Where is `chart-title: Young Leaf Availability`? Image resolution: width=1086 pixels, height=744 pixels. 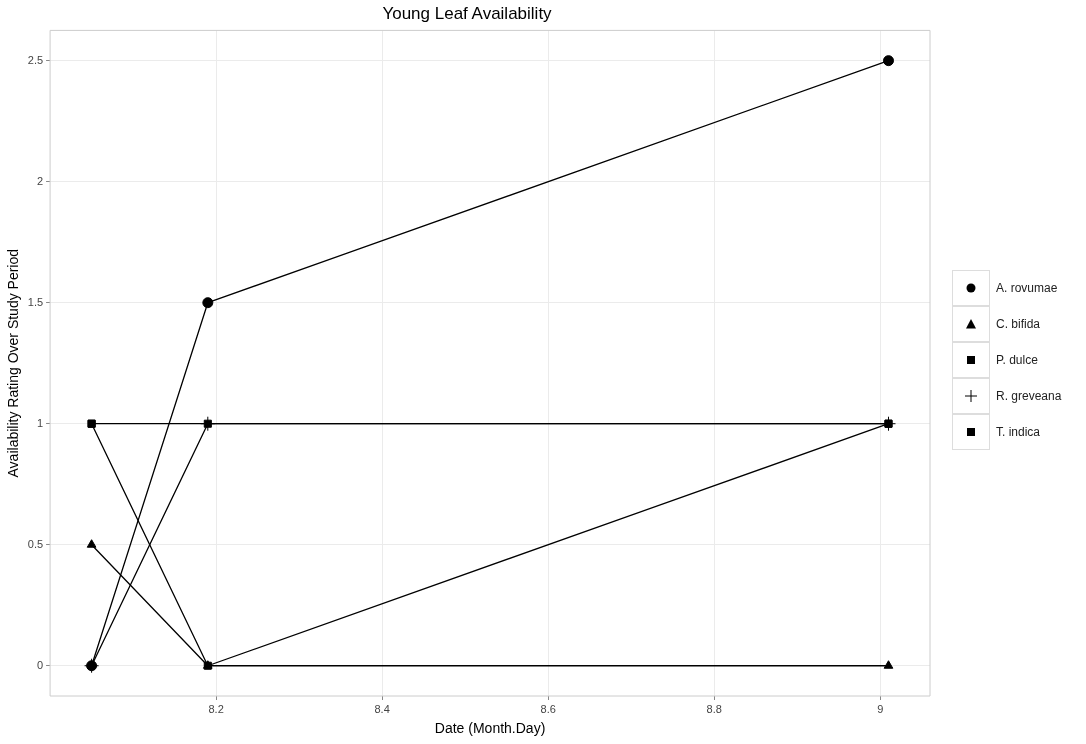
chart-title: Young Leaf Availability is located at coordinates (467, 13).